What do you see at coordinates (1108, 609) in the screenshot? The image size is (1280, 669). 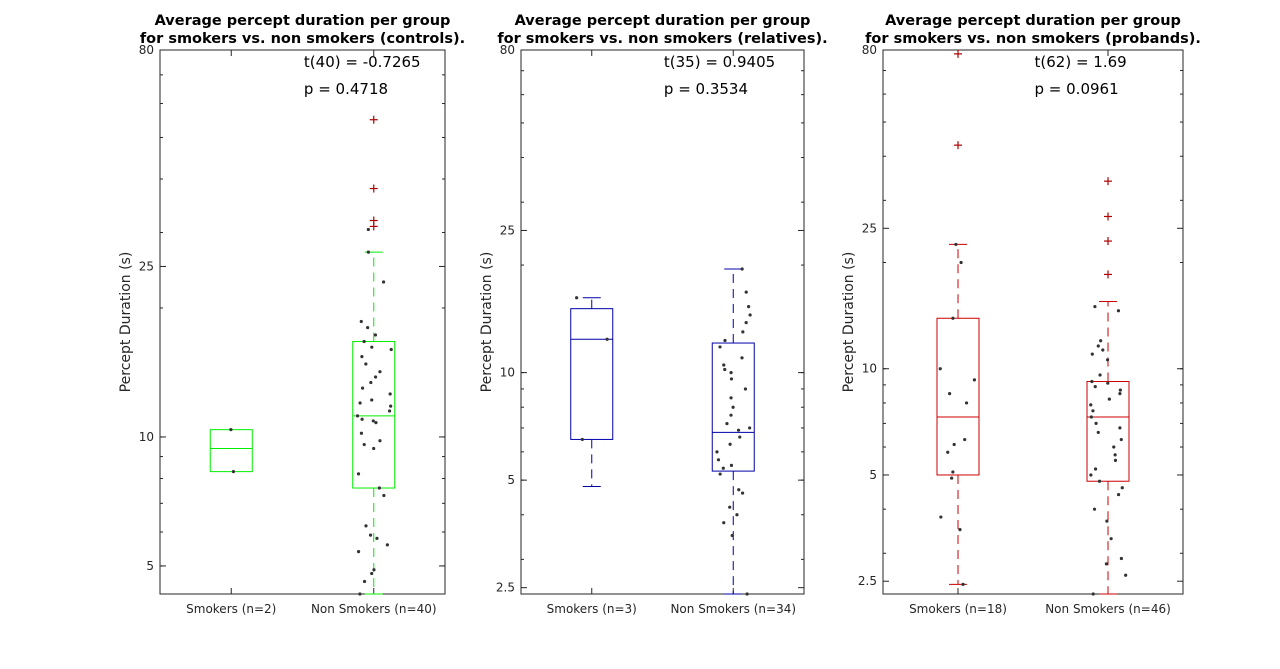 I see `x-tick-label: Non Smokers (n=46)` at bounding box center [1108, 609].